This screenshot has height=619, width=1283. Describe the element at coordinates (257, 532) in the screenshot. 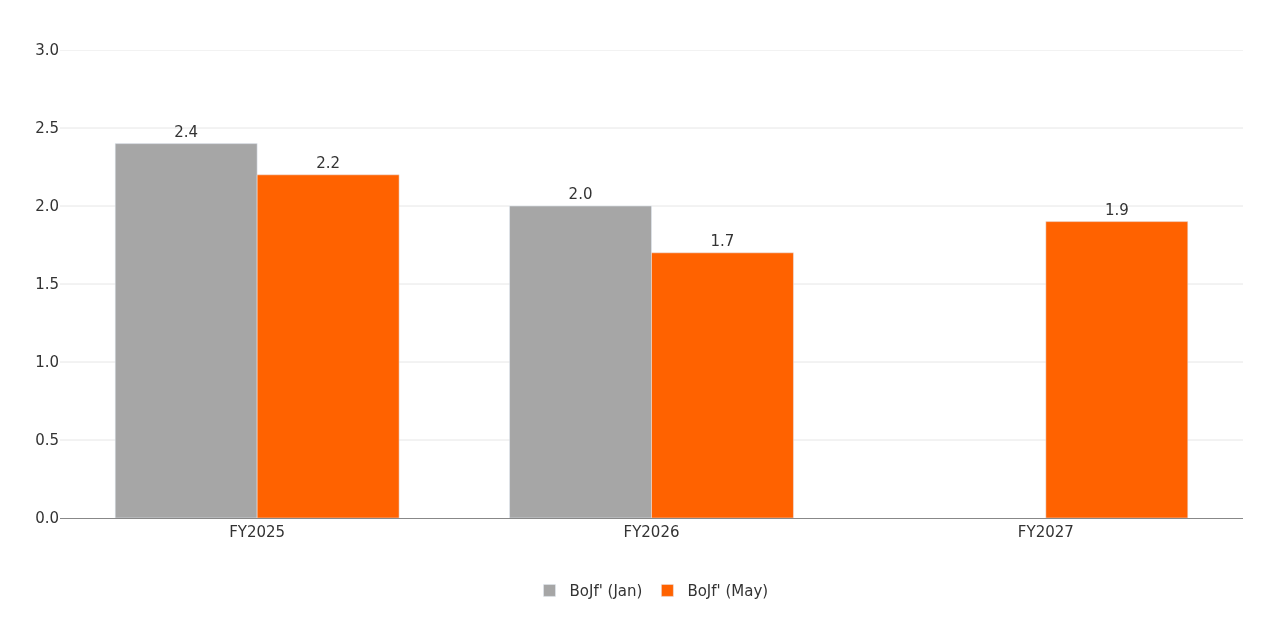

I see `x-tick-label: FY2025` at that location.